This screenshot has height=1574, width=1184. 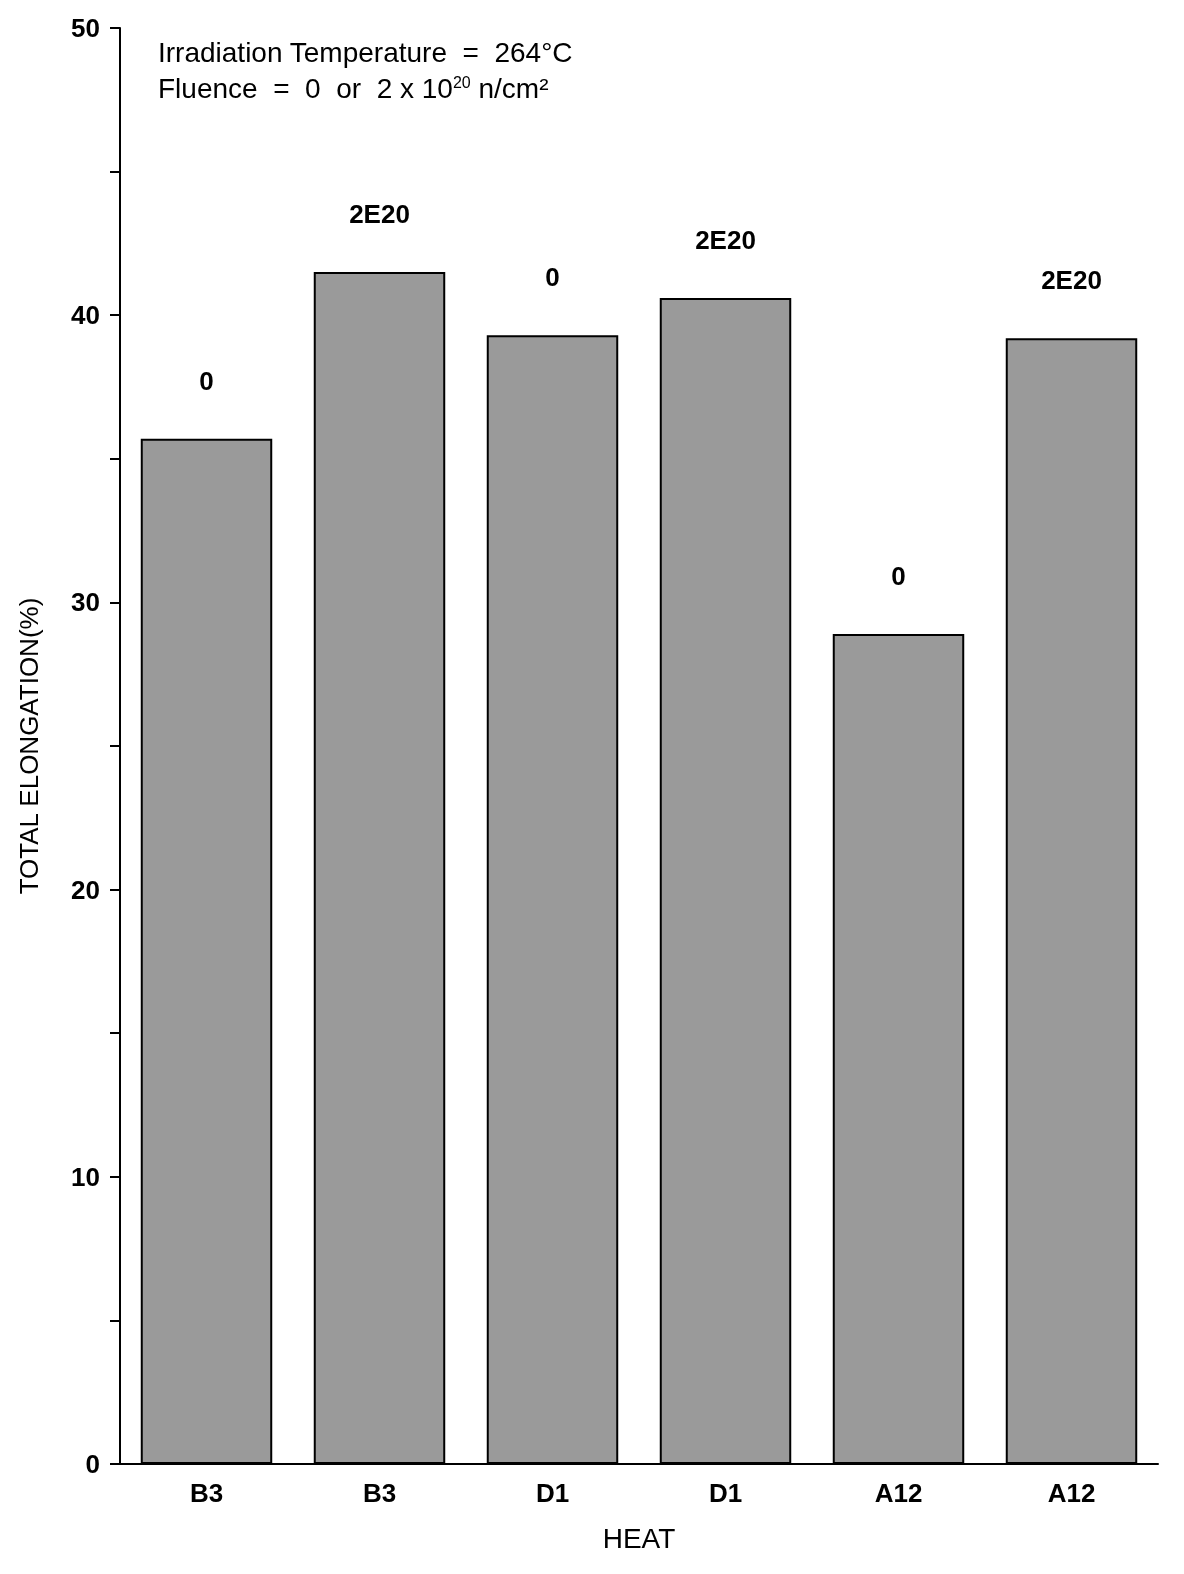 What do you see at coordinates (85, 315) in the screenshot?
I see `y-tick-label: 40` at bounding box center [85, 315].